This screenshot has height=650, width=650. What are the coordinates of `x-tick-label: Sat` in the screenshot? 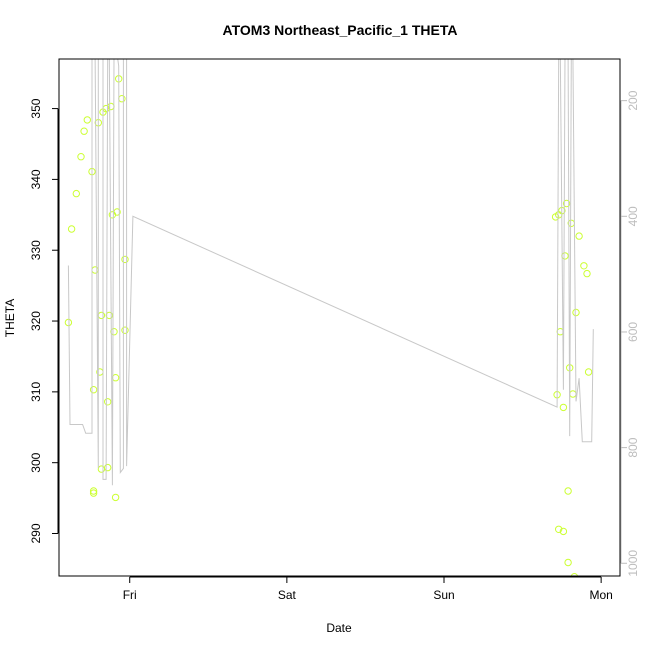 It's located at (287, 595).